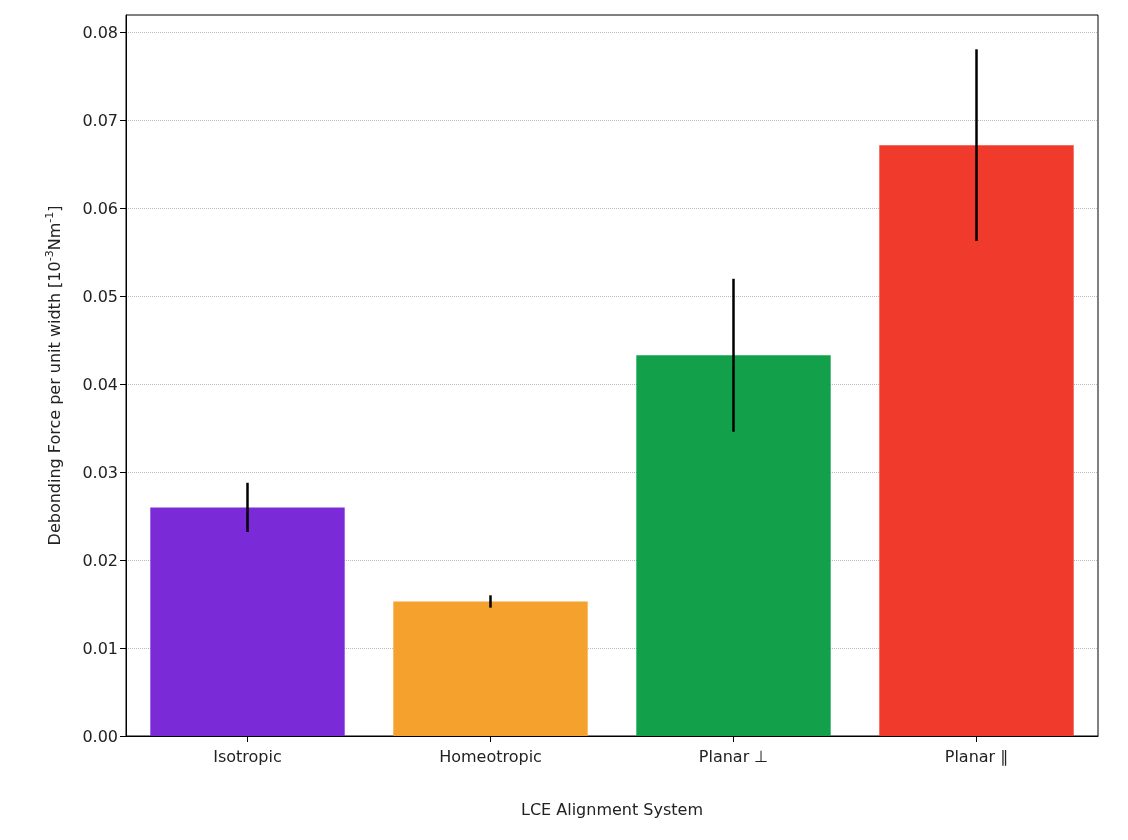 Image resolution: width=1128 pixels, height=840 pixels. I want to click on x-tick-label: Homeotropic, so click(490, 756).